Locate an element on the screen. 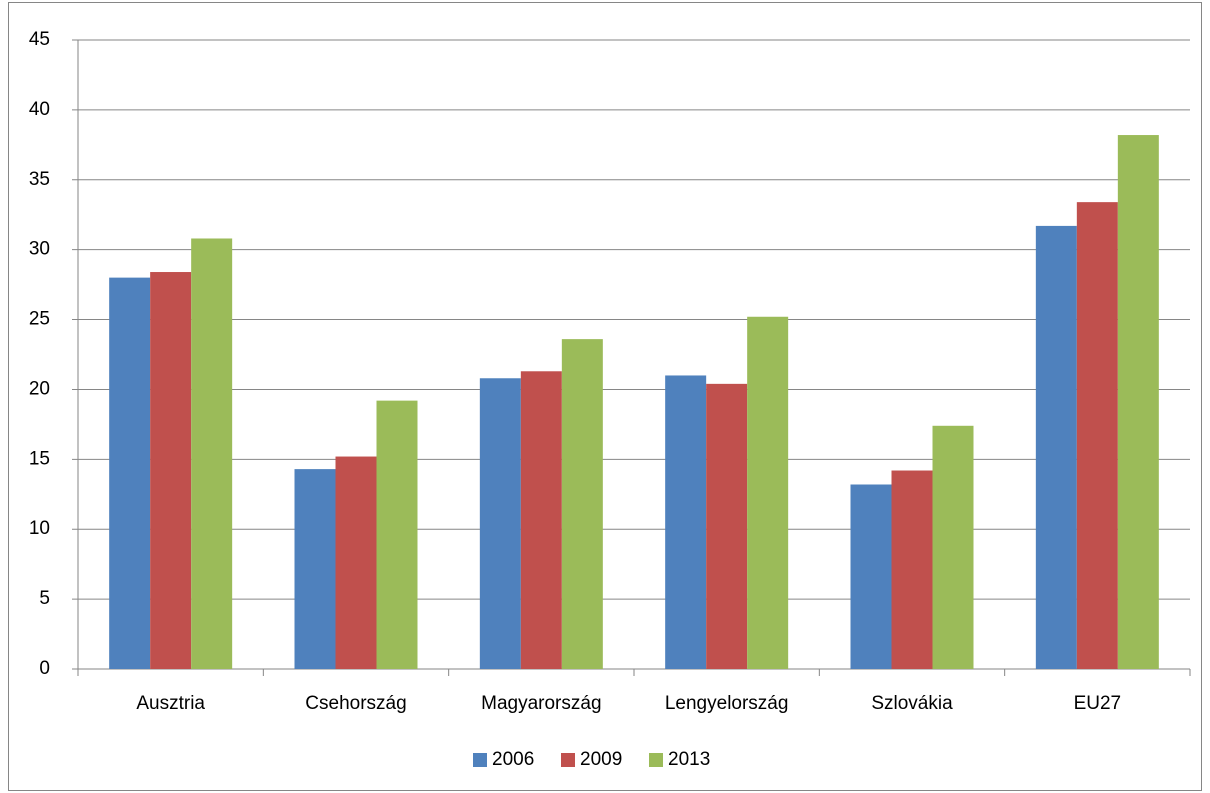 The width and height of the screenshot is (1210, 793). y-tick-label: 20 is located at coordinates (39, 388).